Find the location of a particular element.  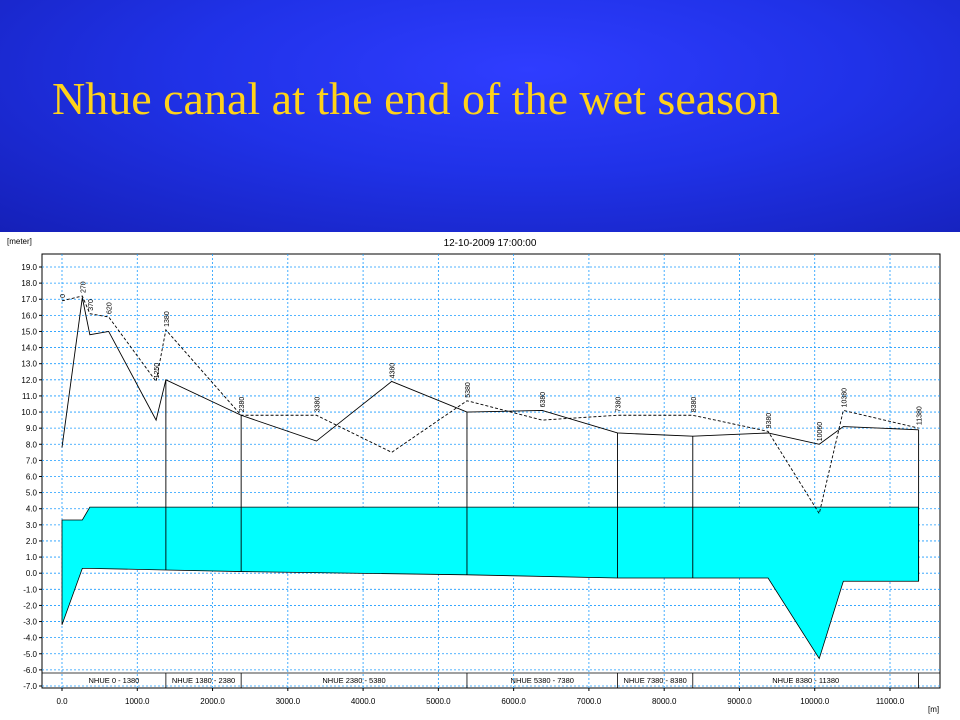

reach-label: NHUE 7380 - 8380 is located at coordinates (654, 680).